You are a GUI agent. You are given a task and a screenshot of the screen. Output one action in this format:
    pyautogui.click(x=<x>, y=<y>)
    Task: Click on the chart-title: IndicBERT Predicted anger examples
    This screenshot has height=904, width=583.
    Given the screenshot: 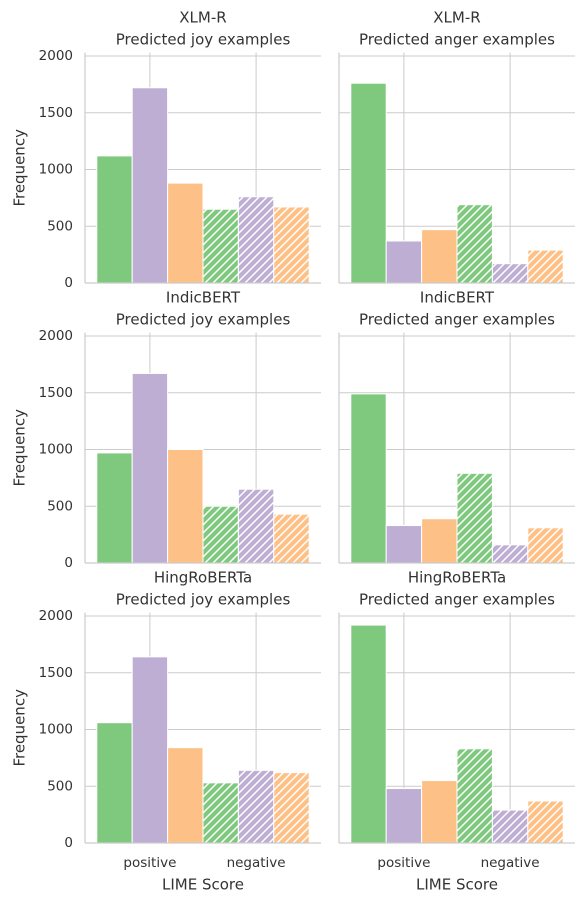 What is the action you would take?
    pyautogui.click(x=457, y=308)
    